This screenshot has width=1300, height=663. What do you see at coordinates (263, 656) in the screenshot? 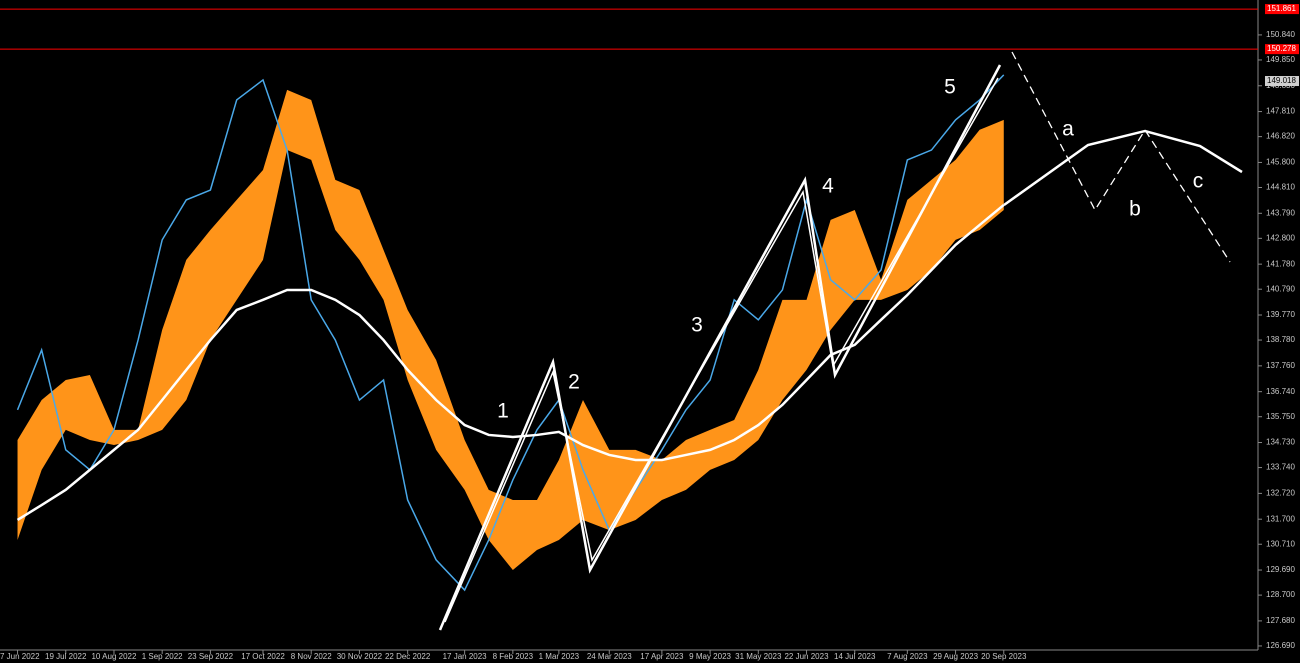
I see `x-tick-label: 17 Oct 2022` at bounding box center [263, 656].